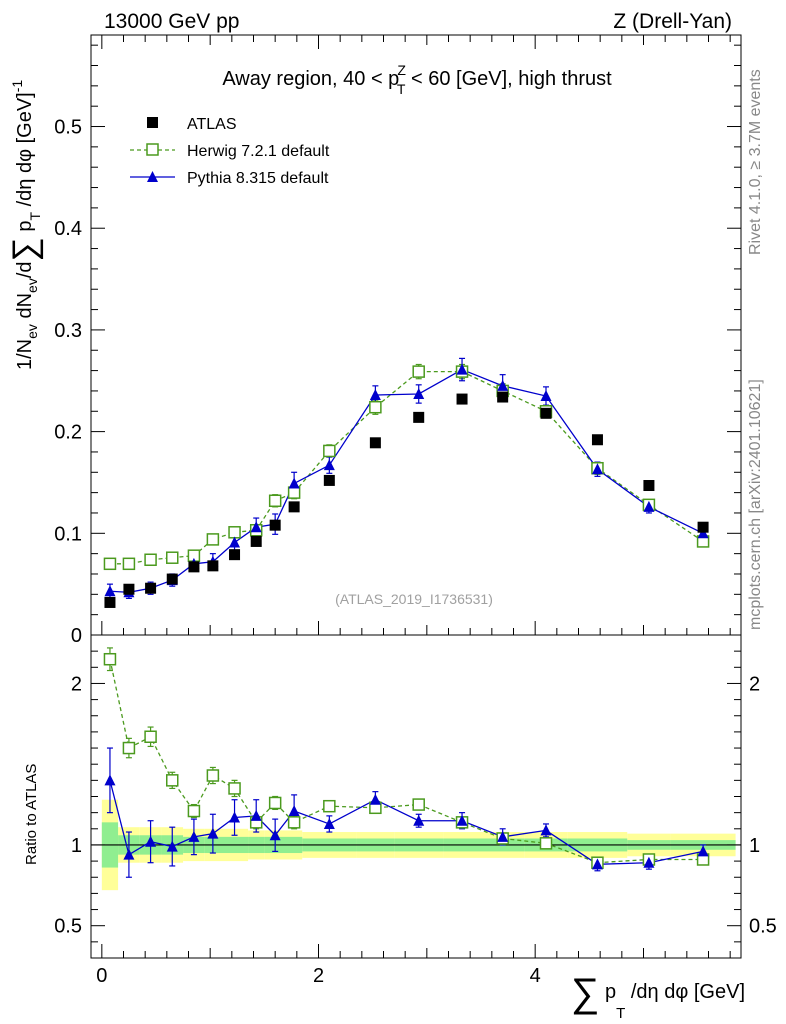  I want to click on main-ytick-label: 0.1, so click(68, 534).